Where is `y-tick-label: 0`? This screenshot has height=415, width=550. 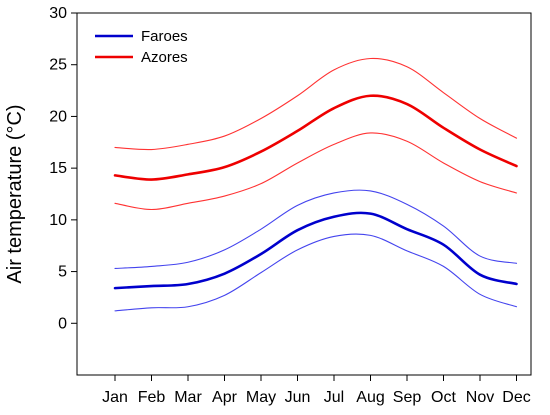 y-tick-label: 0 is located at coordinates (62, 323).